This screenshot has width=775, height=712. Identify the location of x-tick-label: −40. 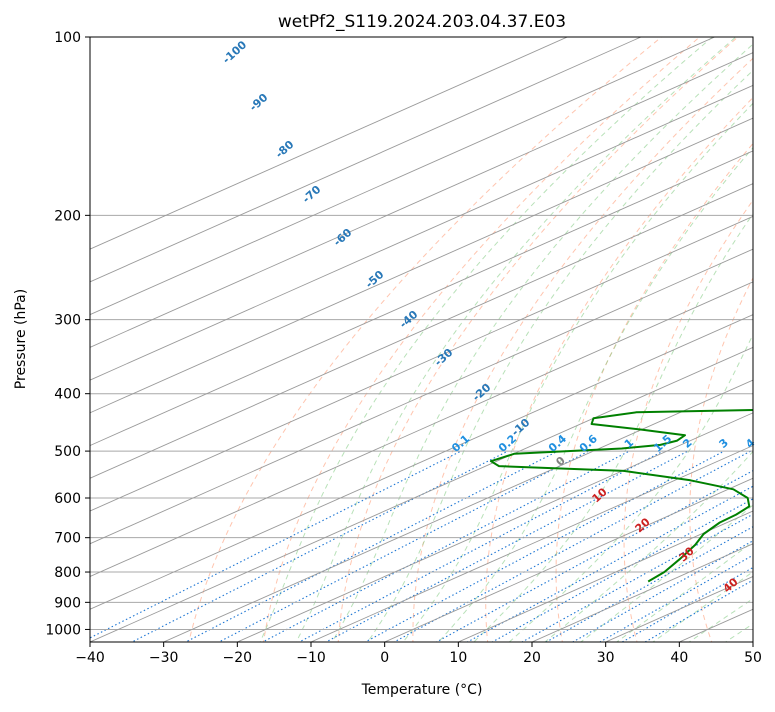
(90, 658).